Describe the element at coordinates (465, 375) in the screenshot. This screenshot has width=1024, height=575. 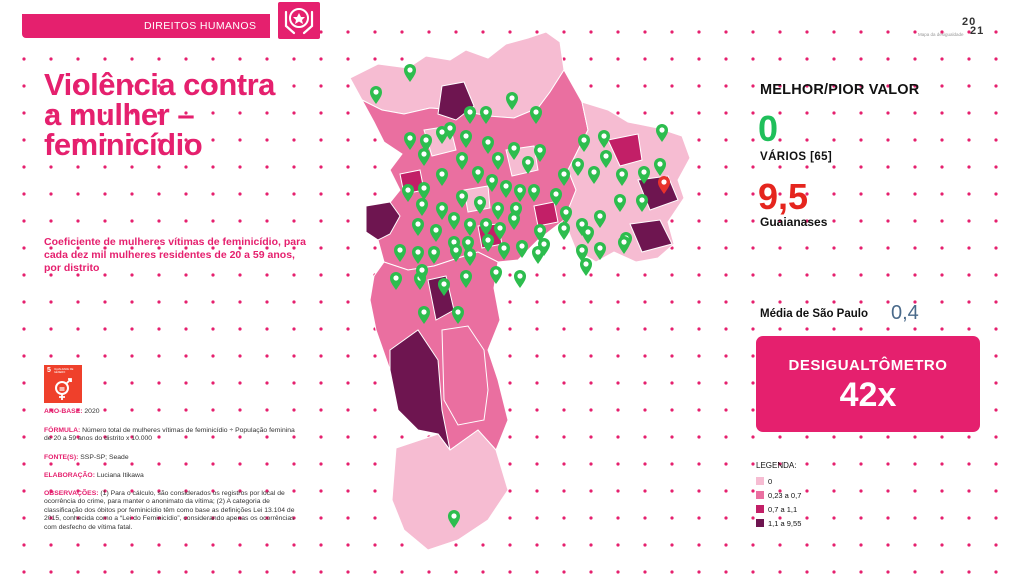
I see `district-region-south-east` at that location.